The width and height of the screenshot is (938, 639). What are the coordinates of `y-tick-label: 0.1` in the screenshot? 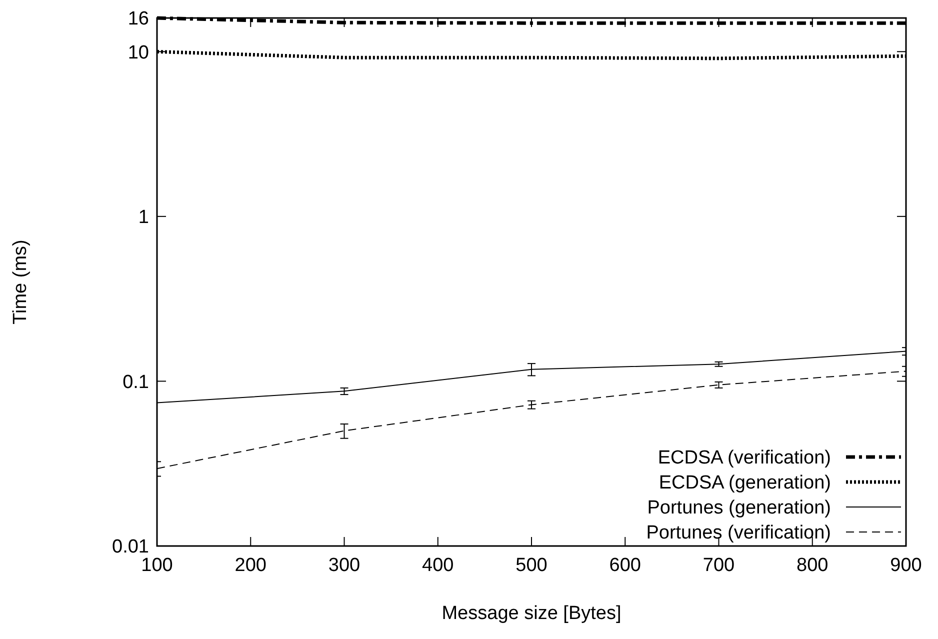 It's located at (135, 382).